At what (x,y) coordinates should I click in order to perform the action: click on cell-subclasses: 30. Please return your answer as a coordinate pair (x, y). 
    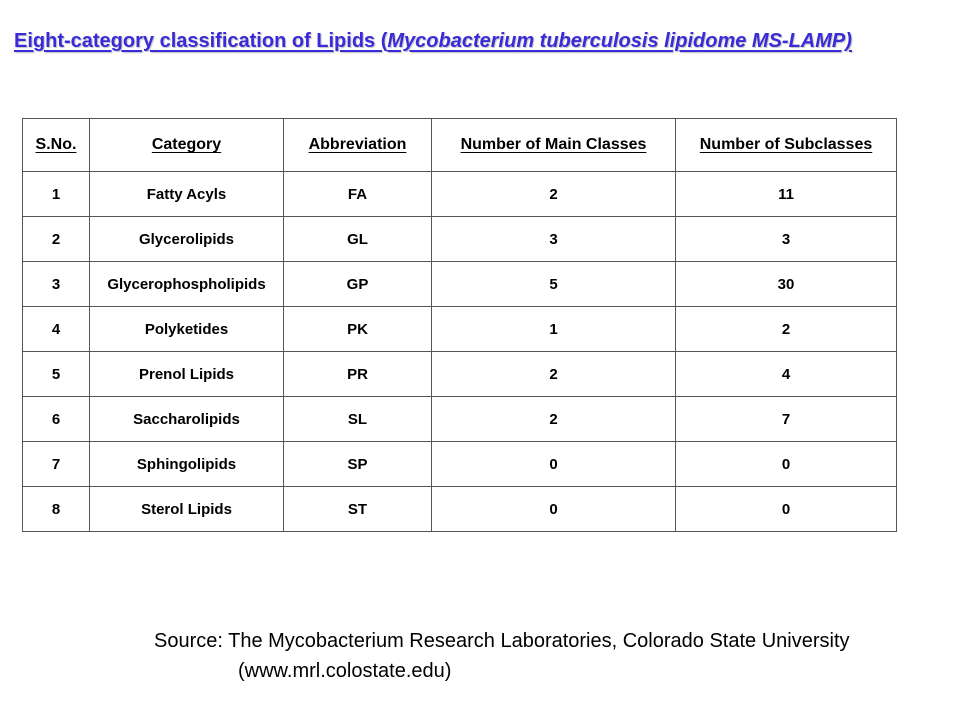
    Looking at the image, I should click on (786, 284).